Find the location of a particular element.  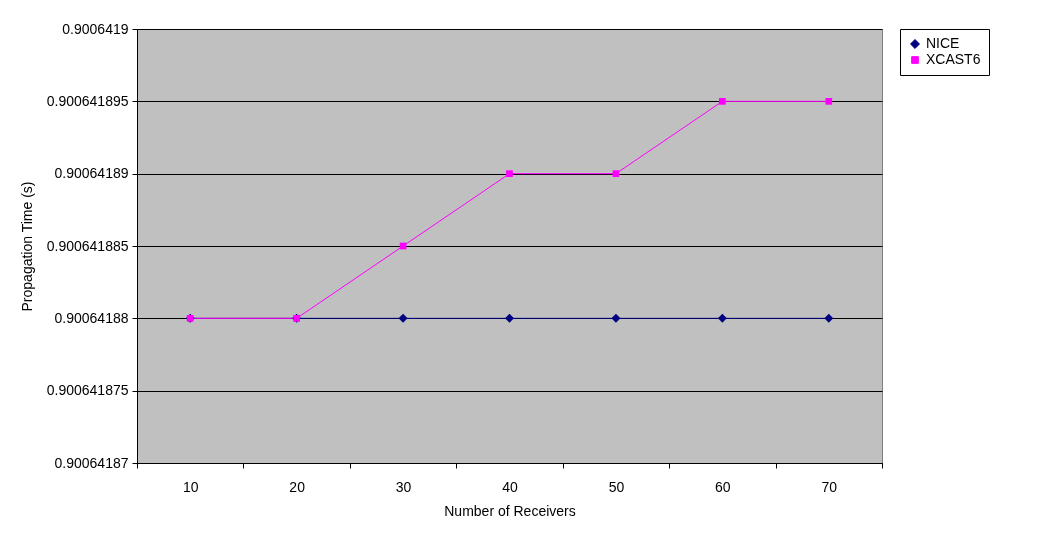

x-tick-label: 10 is located at coordinates (190, 486).